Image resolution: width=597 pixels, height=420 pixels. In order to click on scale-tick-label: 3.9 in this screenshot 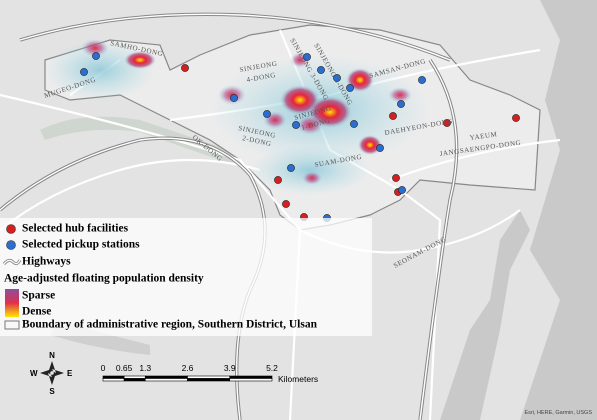, I will do `click(230, 368)`.